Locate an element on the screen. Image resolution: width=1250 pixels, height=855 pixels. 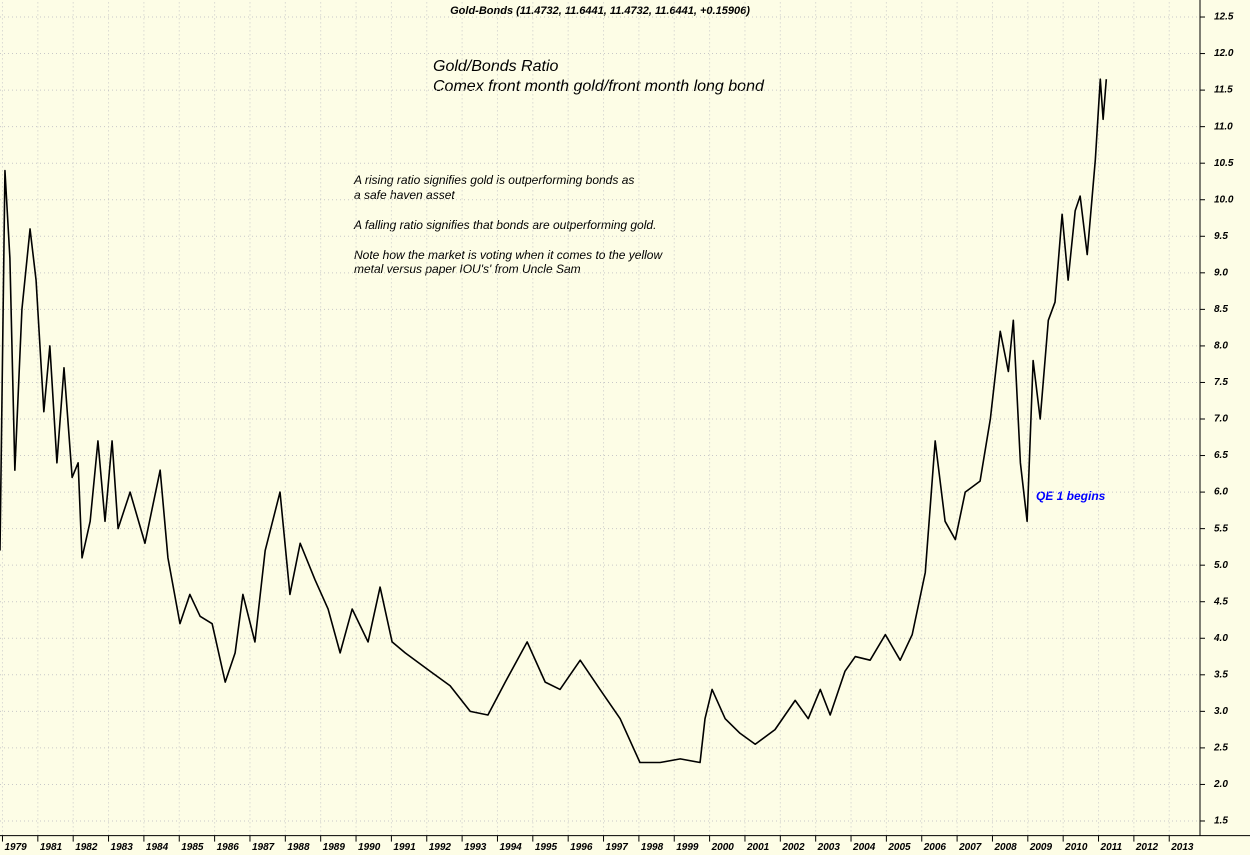
x-tick-label: 1987 is located at coordinates (263, 847).